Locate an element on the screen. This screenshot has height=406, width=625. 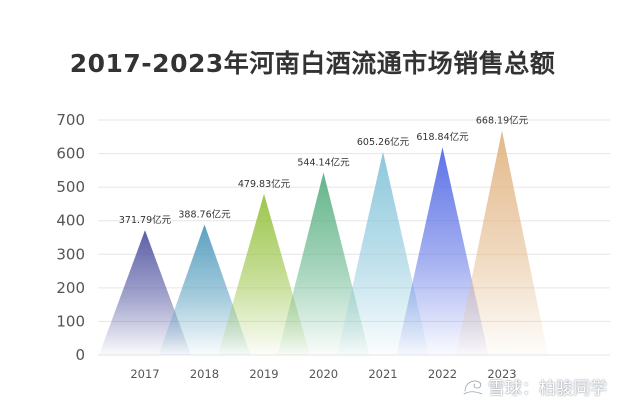
data-label: 668.19亿元 is located at coordinates (502, 121).